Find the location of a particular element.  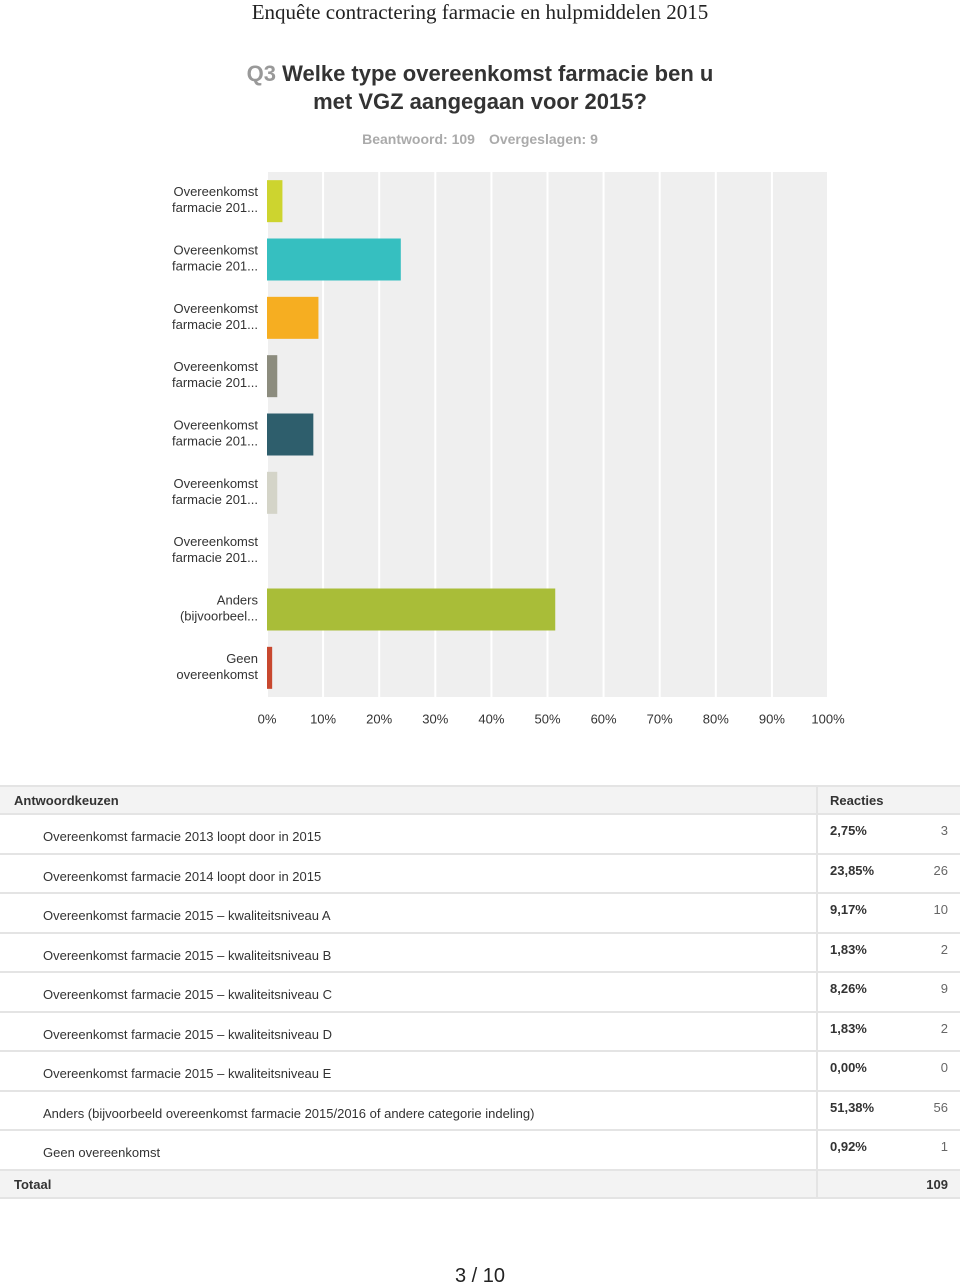

skipped: Overgeslagen: 9 is located at coordinates (543, 139).